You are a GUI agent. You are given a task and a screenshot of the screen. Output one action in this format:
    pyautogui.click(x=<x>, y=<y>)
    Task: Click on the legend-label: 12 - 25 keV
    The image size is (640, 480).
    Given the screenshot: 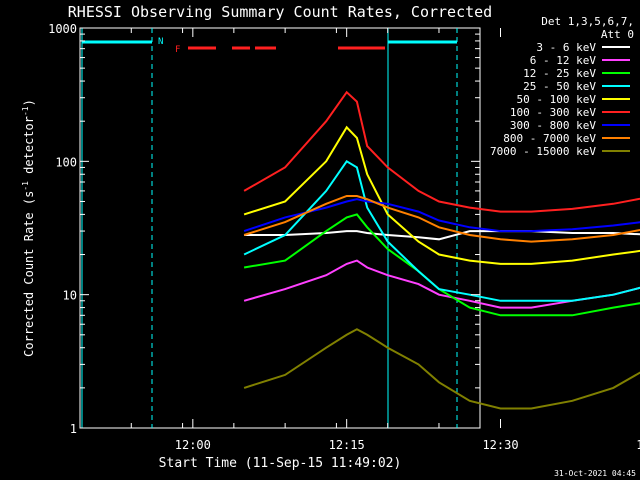 What is the action you would take?
    pyautogui.click(x=559, y=73)
    